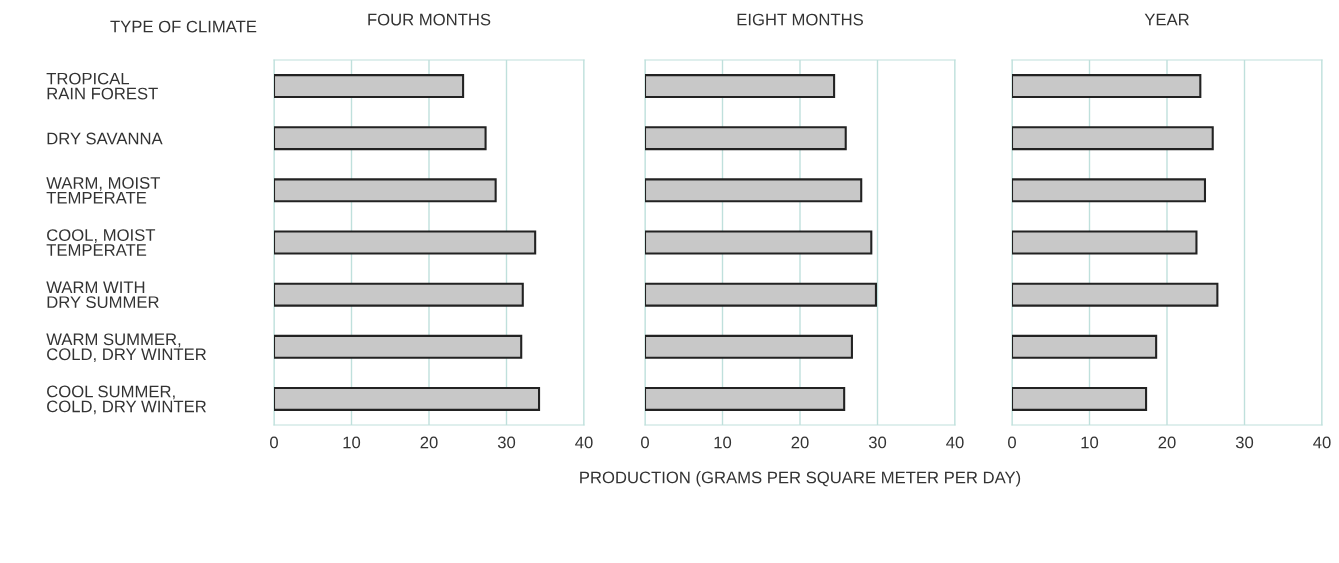 This screenshot has width=1339, height=563. I want to click on y-tick-label: WARM WITH DRY SUMMER, so click(102, 295).